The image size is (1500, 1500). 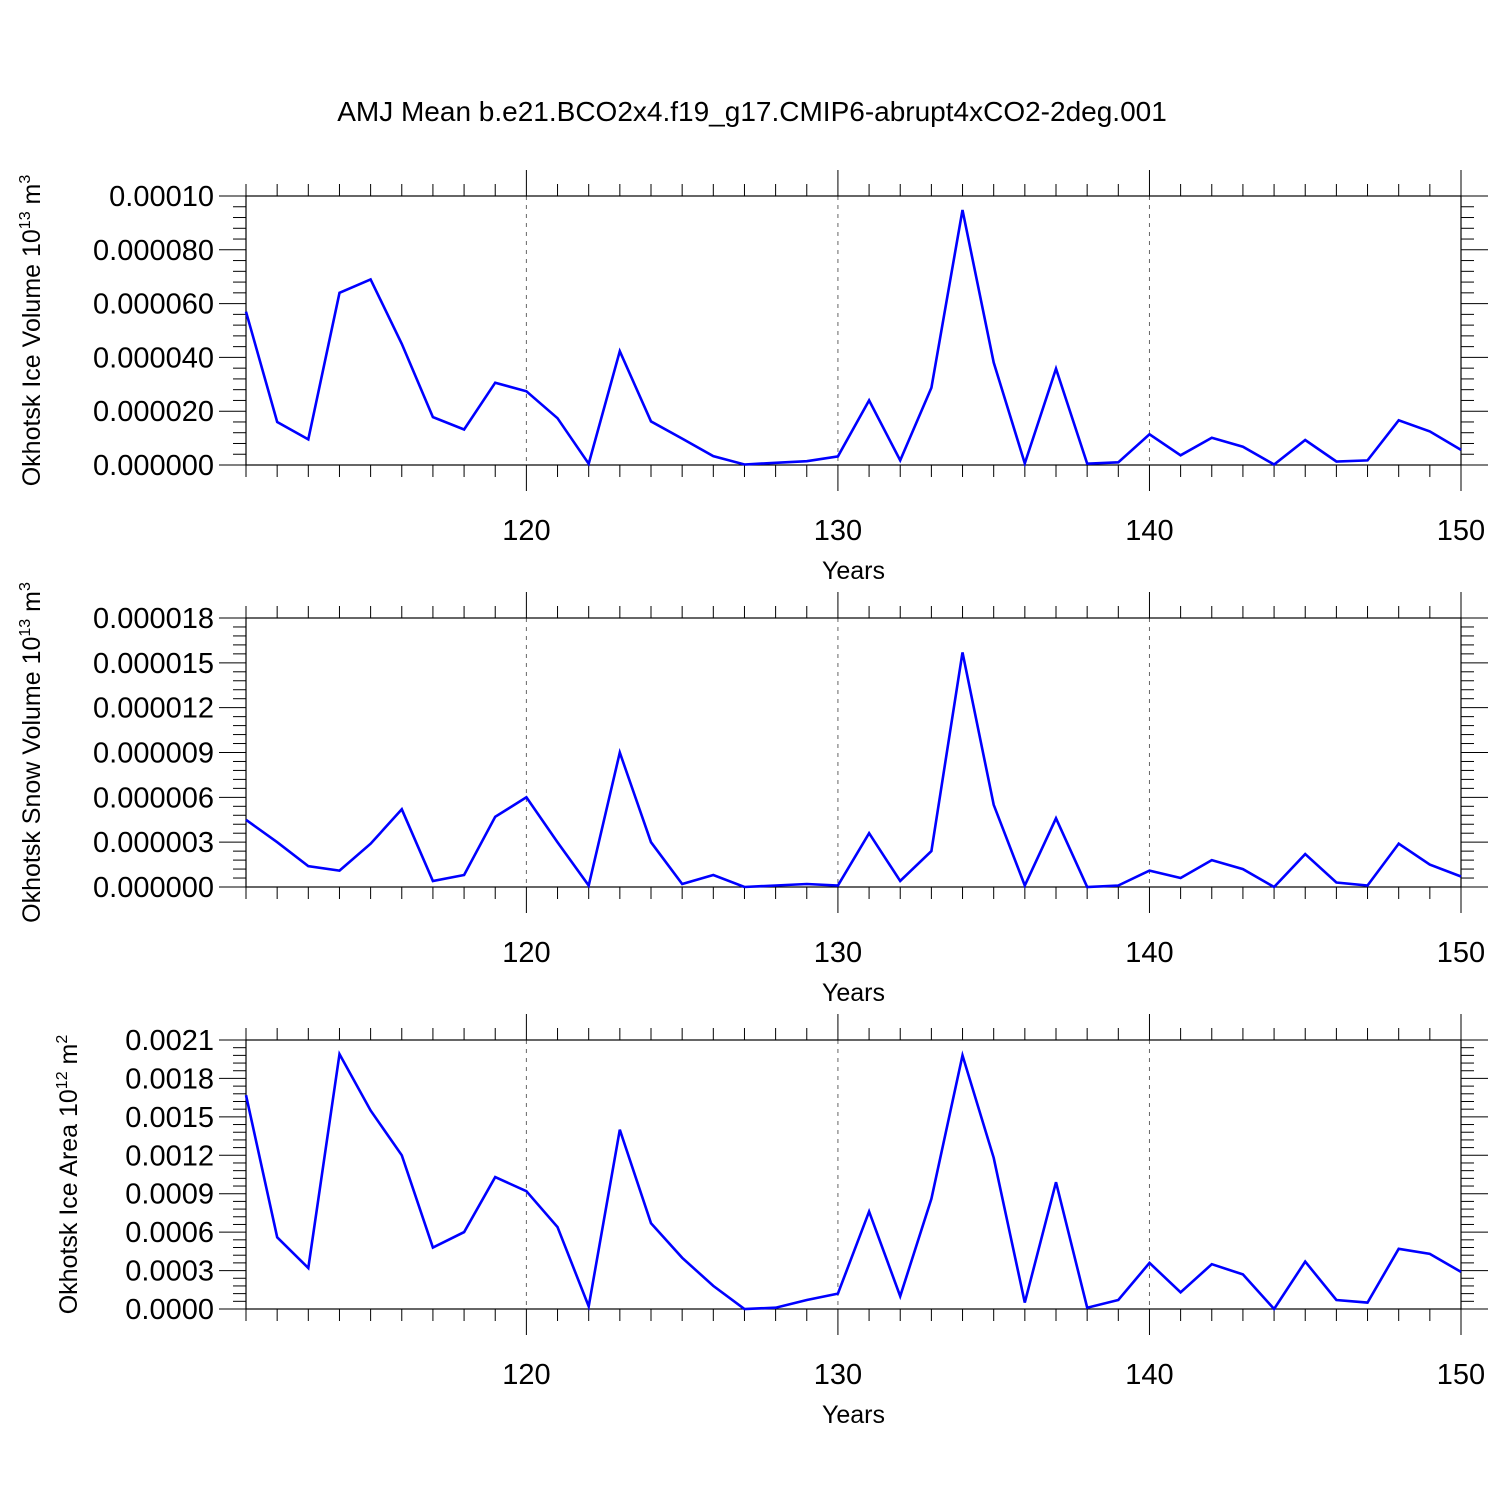 What do you see at coordinates (169, 1041) in the screenshot?
I see `y-tick-label: 0.0021` at bounding box center [169, 1041].